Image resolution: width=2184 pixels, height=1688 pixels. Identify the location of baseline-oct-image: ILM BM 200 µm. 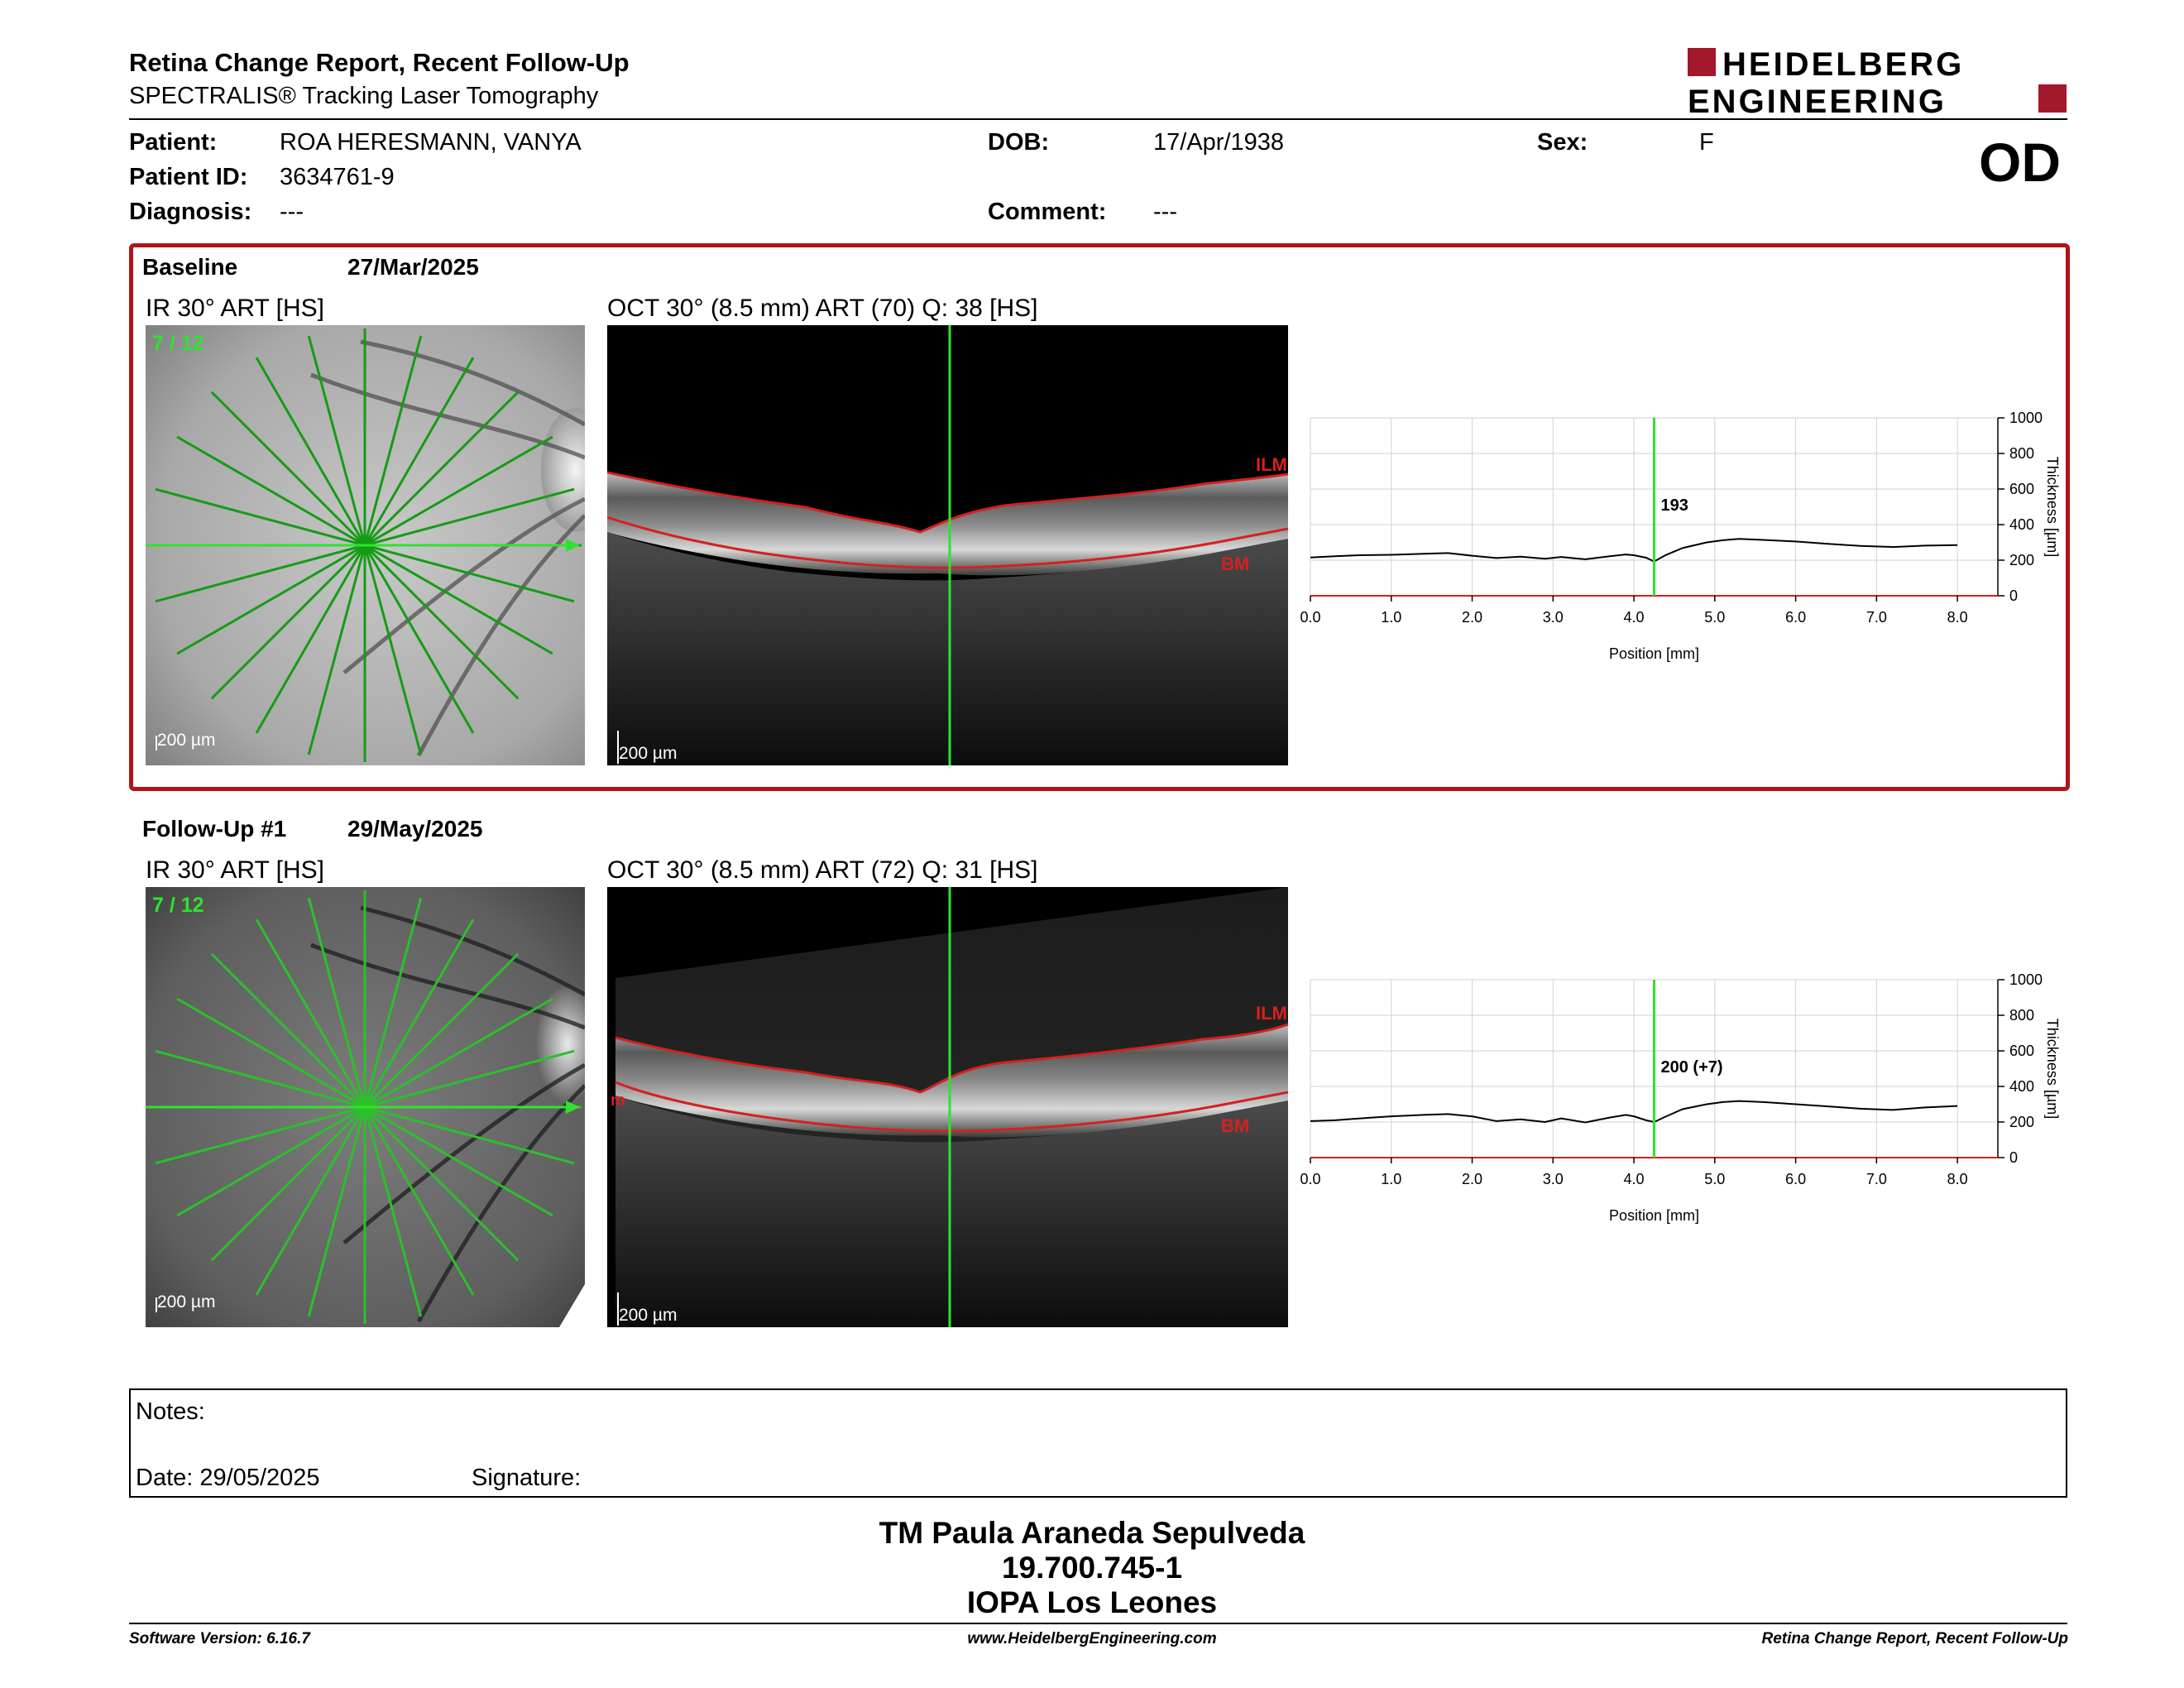
(947, 545).